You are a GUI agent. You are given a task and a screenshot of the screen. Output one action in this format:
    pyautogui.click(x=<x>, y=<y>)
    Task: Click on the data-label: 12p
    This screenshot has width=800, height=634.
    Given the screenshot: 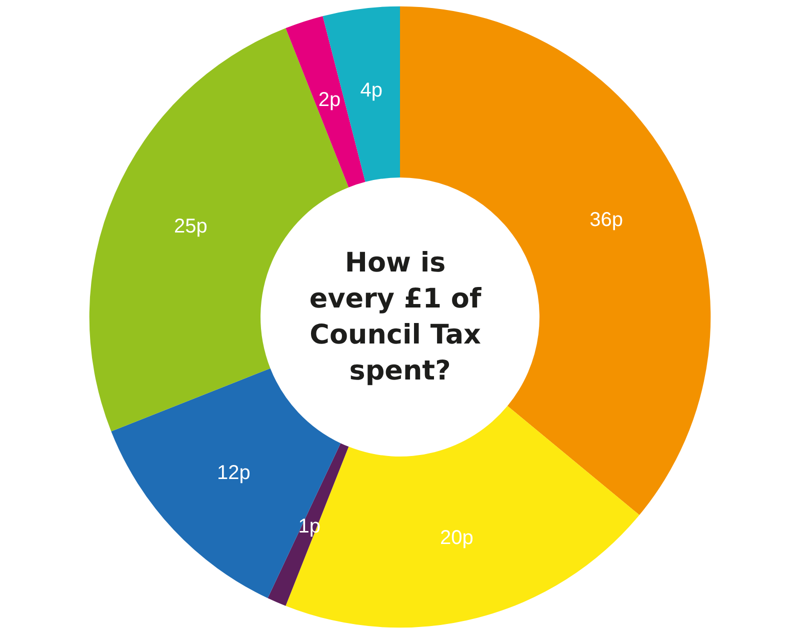 What is the action you would take?
    pyautogui.click(x=233, y=473)
    